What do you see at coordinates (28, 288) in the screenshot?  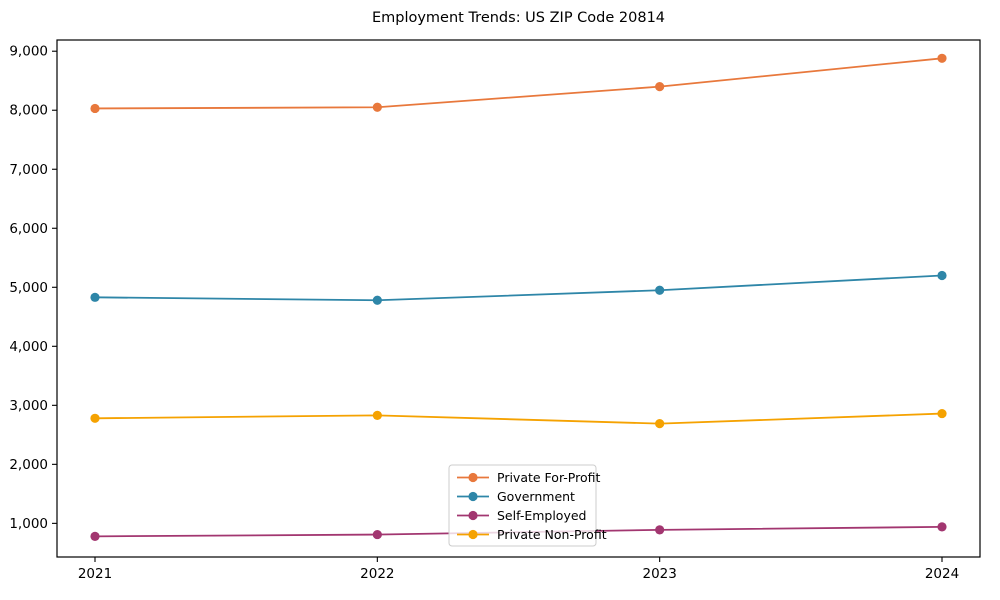 I see `y-axis-tick-label: 5,000` at bounding box center [28, 288].